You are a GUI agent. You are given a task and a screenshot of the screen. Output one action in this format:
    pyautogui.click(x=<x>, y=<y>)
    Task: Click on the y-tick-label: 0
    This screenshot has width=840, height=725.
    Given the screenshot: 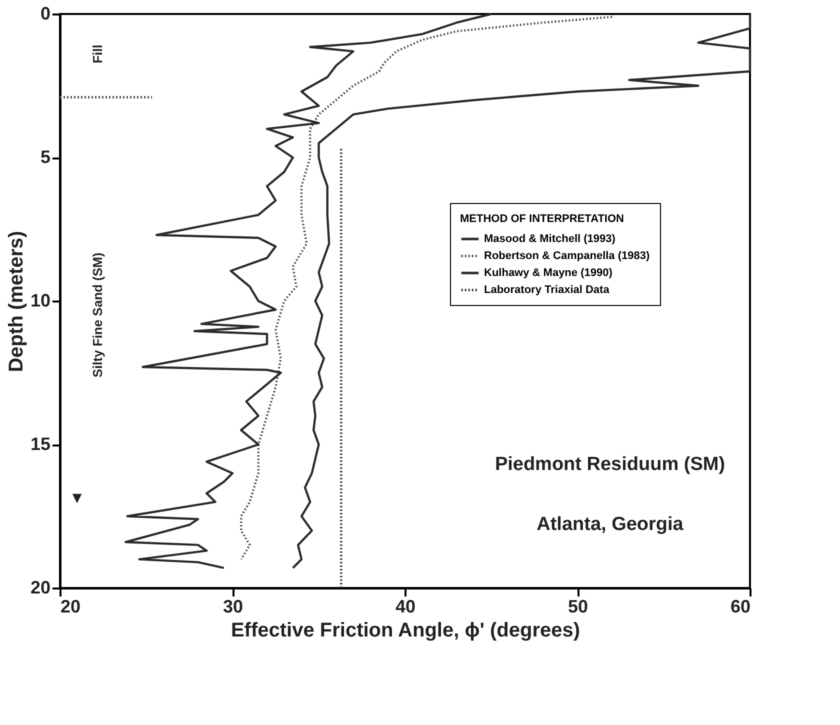 What is the action you would take?
    pyautogui.click(x=45, y=14)
    